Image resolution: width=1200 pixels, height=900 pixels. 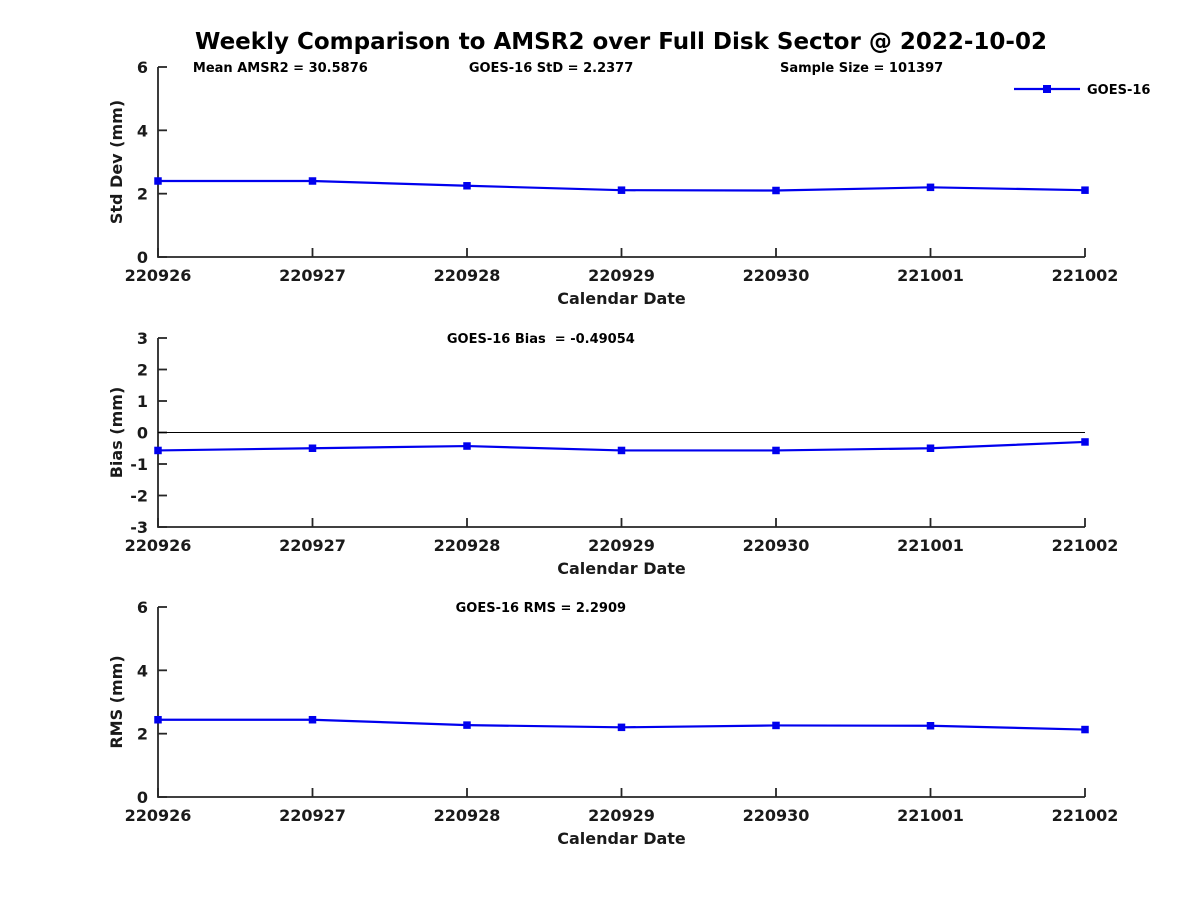 I want to click on y-axis-label: Std Dev (mm), so click(x=116, y=162).